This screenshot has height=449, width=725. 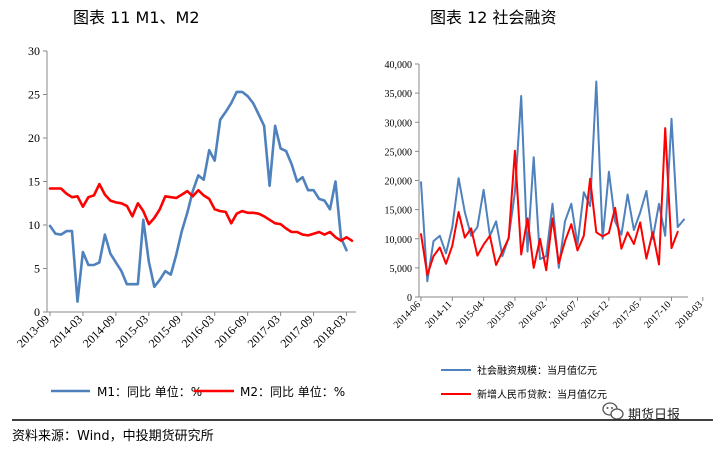 What do you see at coordinates (34, 95) in the screenshot?
I see `y-tick-label: 25` at bounding box center [34, 95].